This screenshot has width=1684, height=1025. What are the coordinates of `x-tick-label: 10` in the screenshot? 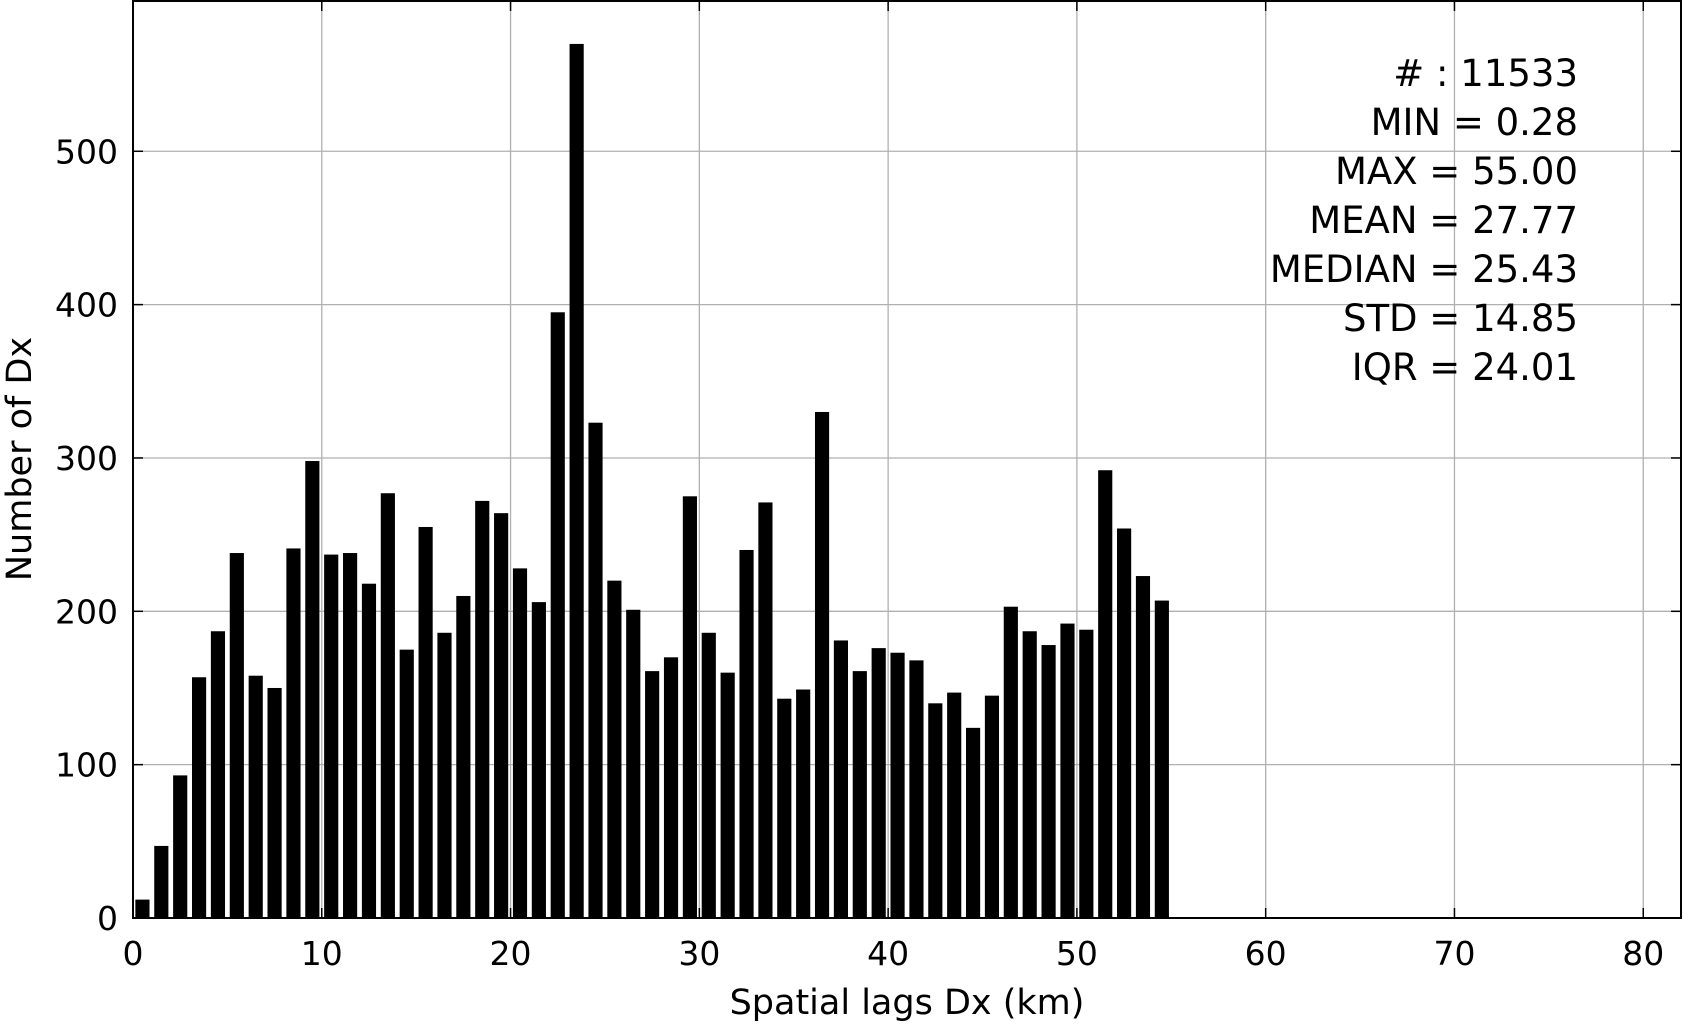 It's located at (322, 953).